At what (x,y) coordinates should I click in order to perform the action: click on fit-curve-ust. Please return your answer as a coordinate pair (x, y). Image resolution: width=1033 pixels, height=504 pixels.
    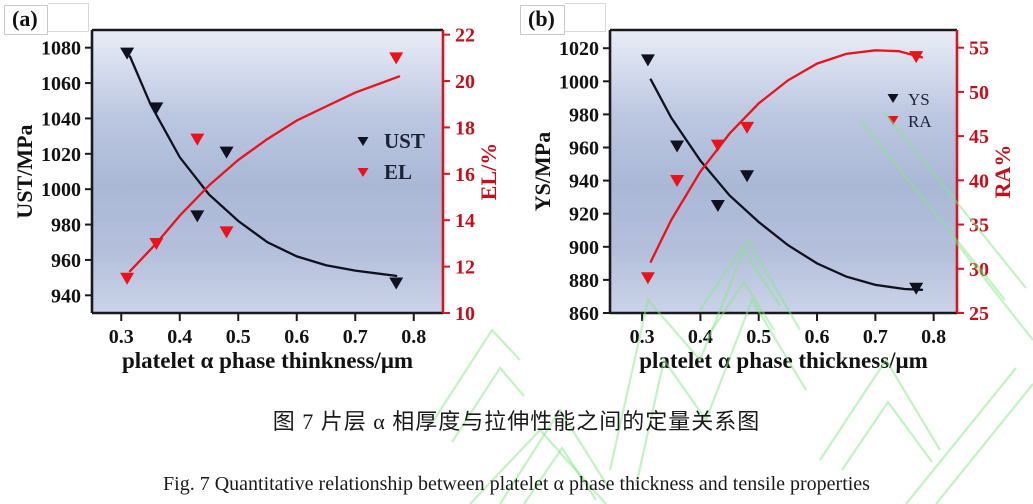
    Looking at the image, I should click on (263, 166).